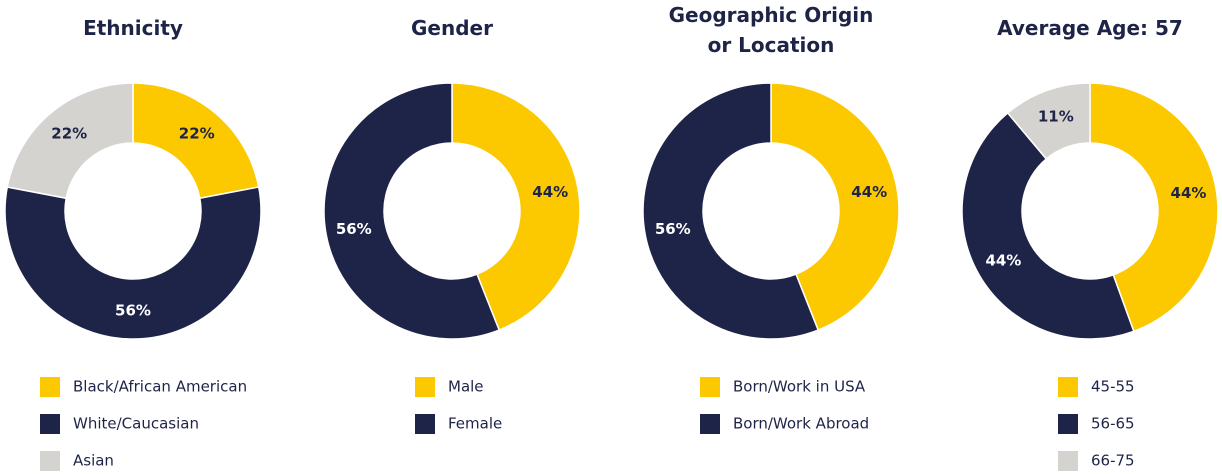 This screenshot has width=1222, height=474. Describe the element at coordinates (1113, 387) in the screenshot. I see `legend-label: 45-55` at that location.